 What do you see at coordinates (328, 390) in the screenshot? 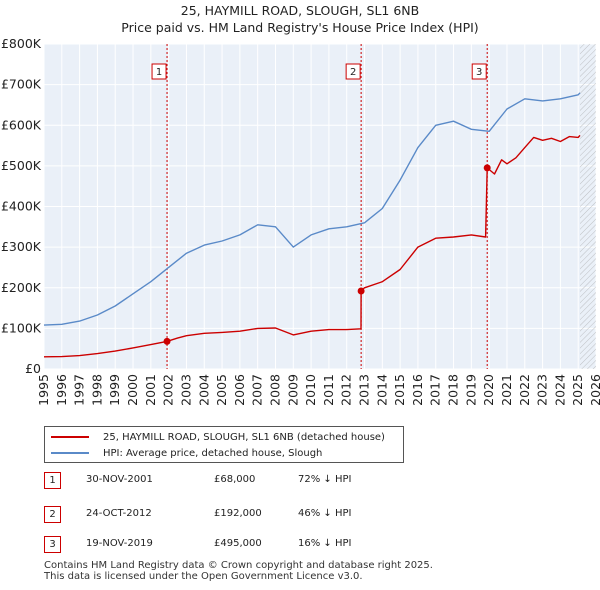
I see `x-tick-label: 2011` at bounding box center [328, 390].